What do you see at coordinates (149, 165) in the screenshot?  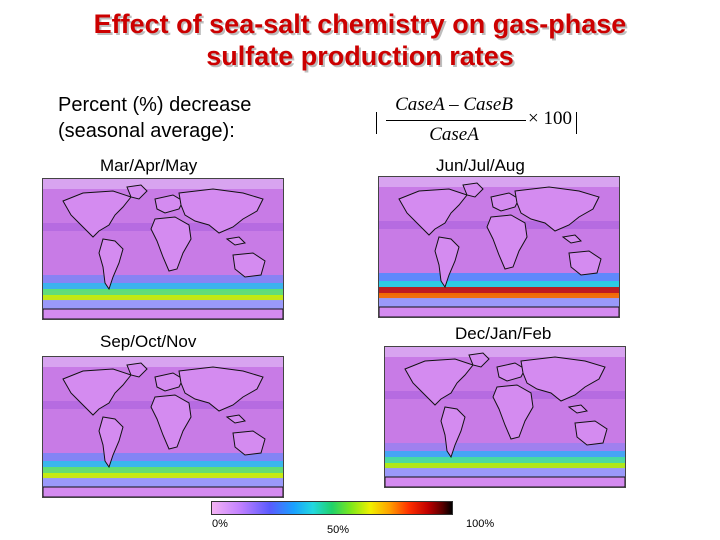 I see `season-label-mam: Mar/Apr/May` at bounding box center [149, 165].